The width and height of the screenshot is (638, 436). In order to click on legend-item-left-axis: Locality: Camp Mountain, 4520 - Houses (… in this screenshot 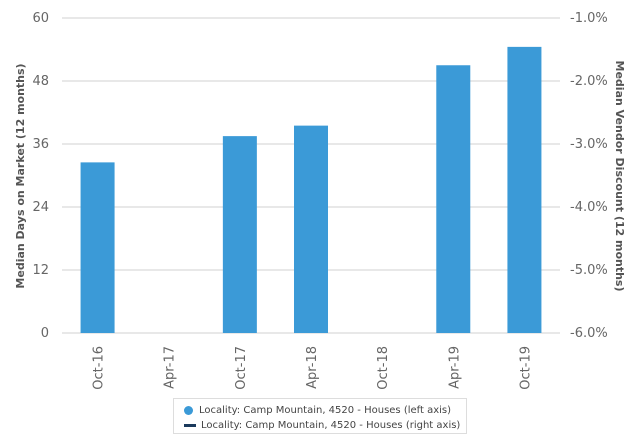, I will do `click(317, 410)`.